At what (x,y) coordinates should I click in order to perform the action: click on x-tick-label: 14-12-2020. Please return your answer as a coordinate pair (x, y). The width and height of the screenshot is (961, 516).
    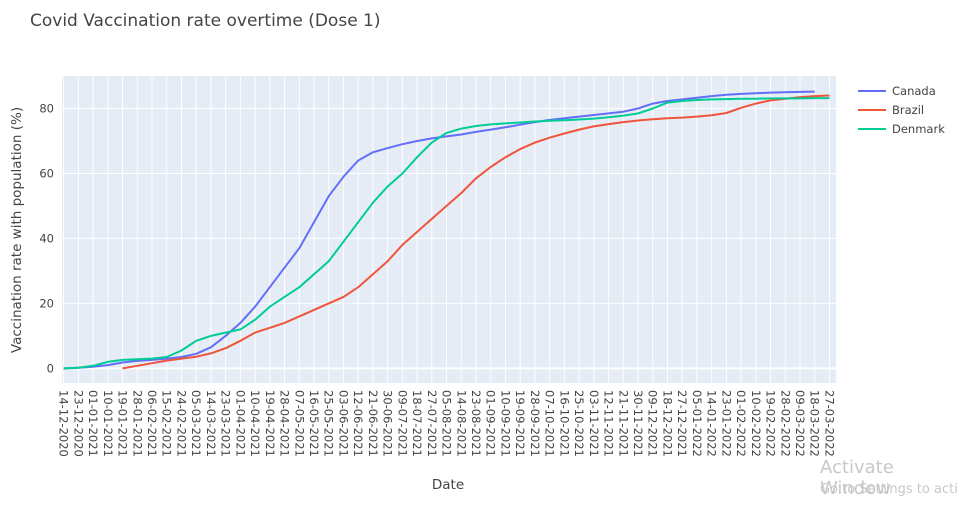
    Looking at the image, I should click on (64, 423).